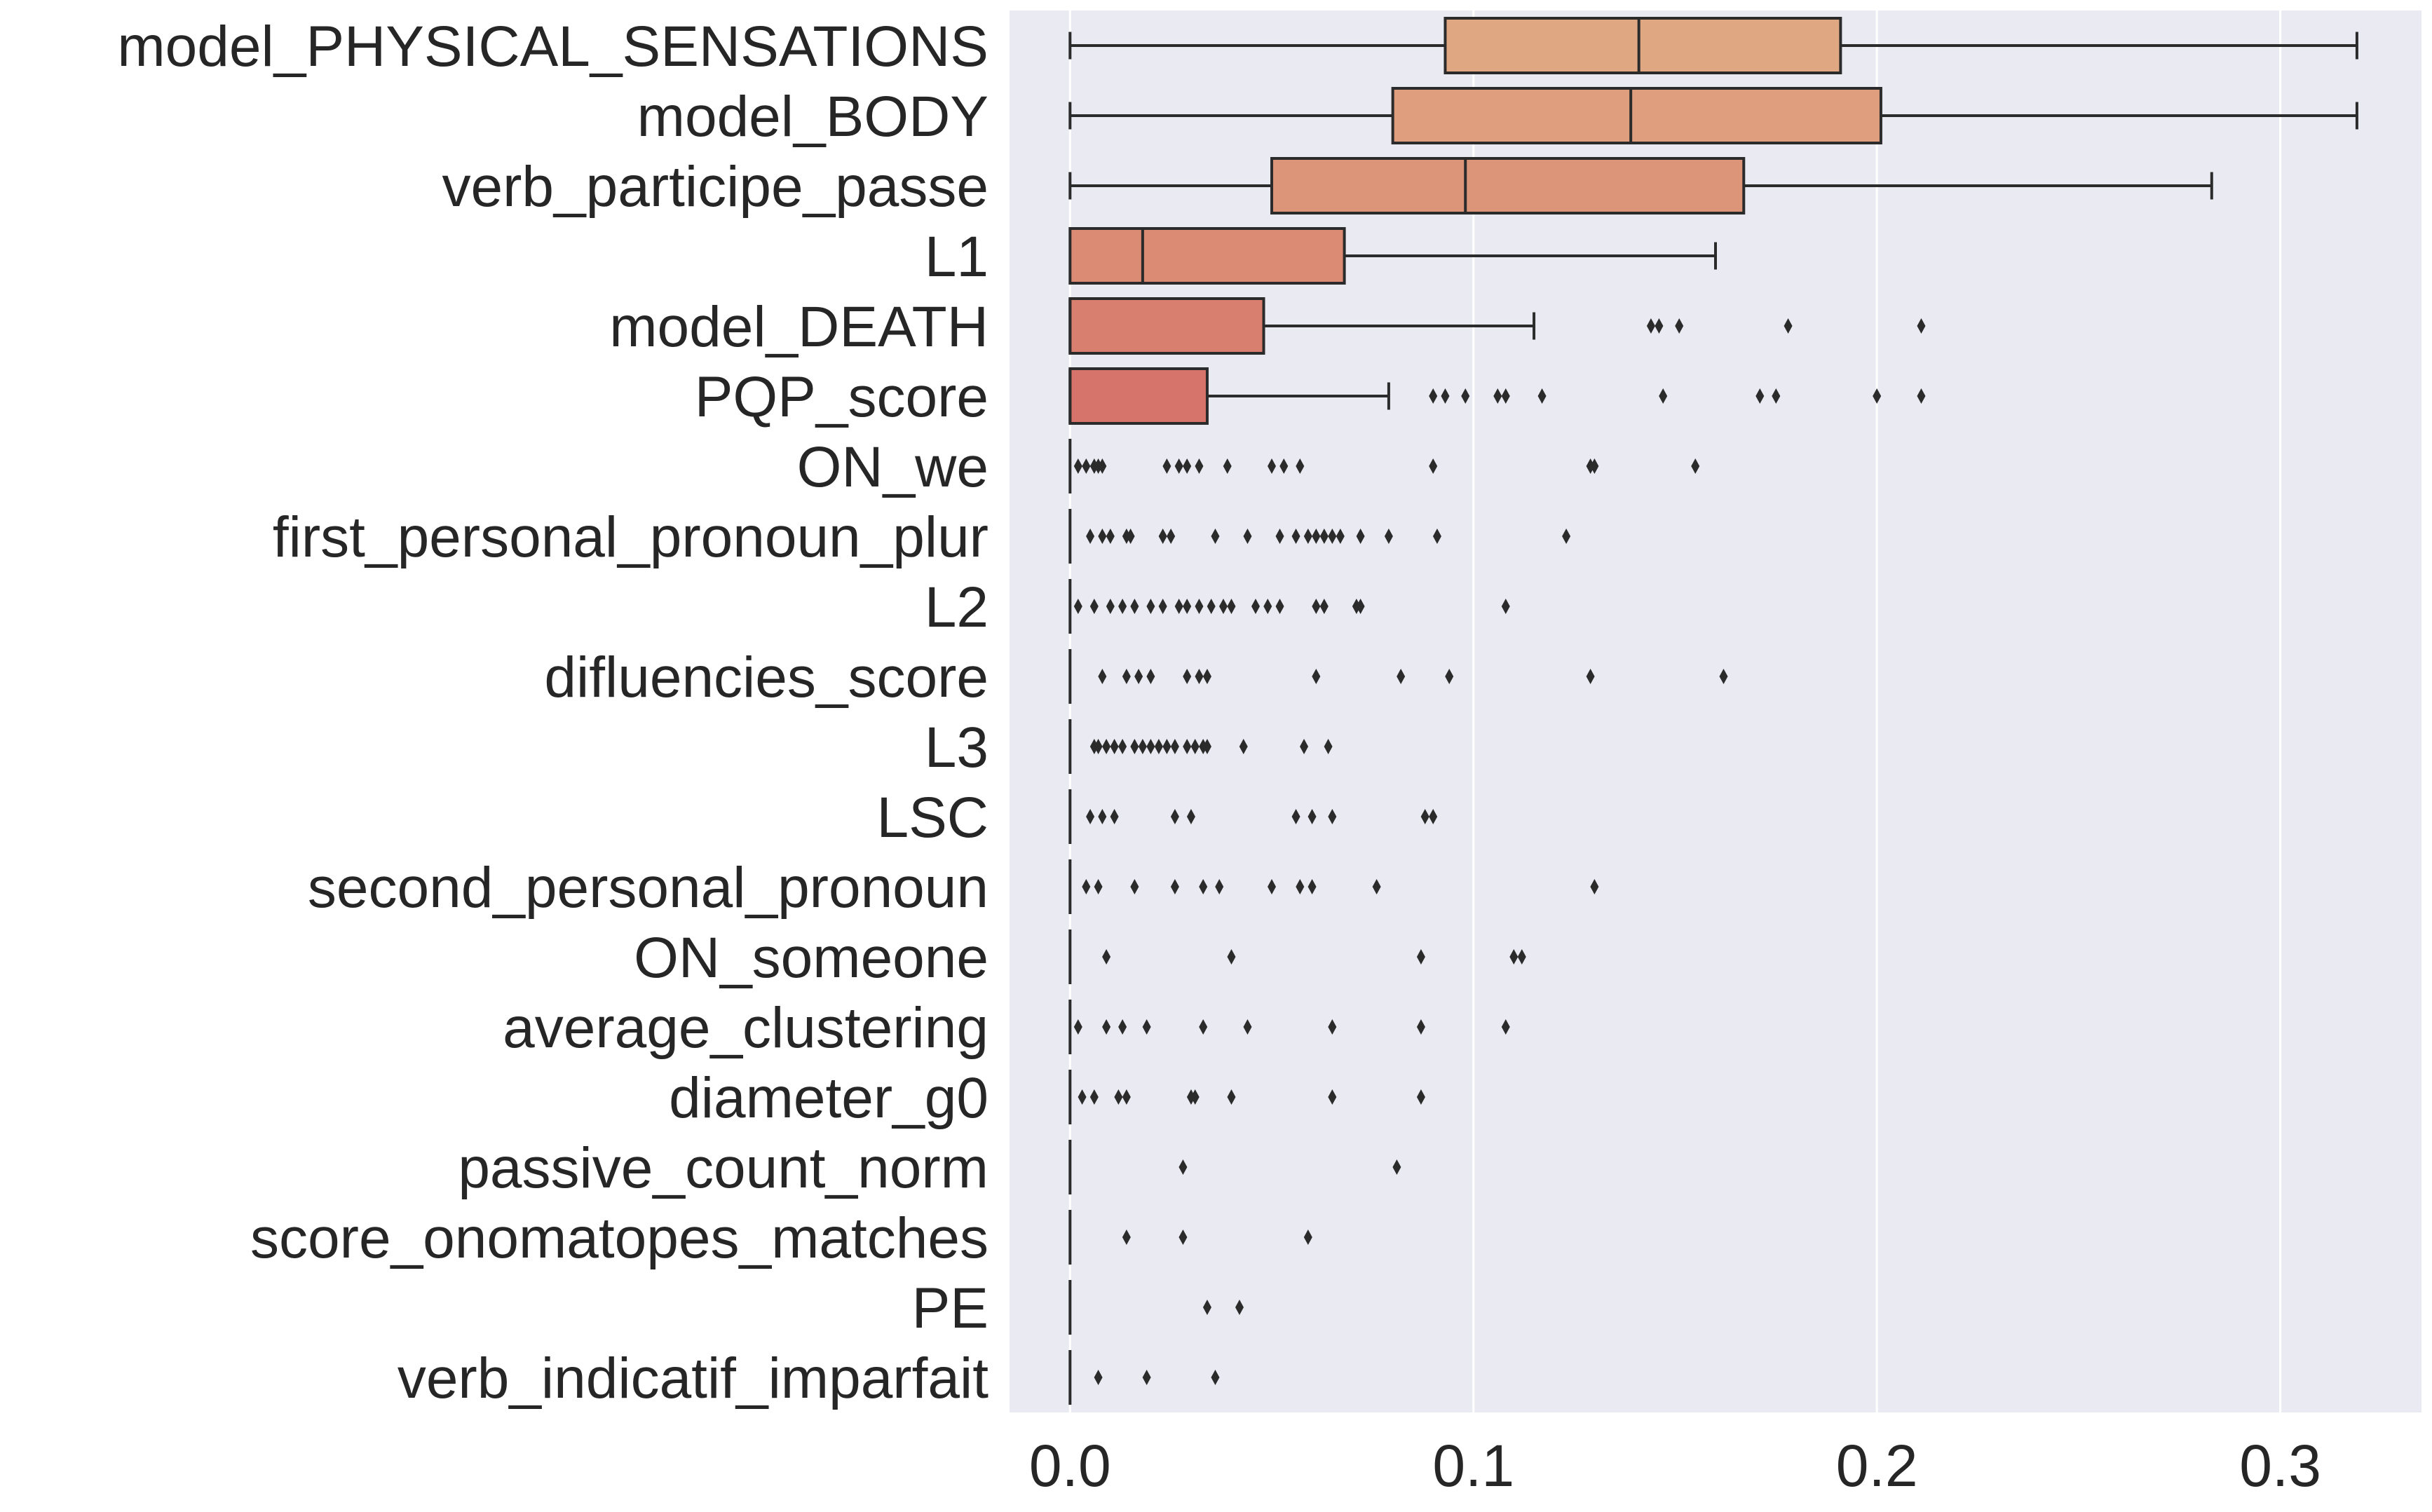 The image size is (2432, 1512). Describe the element at coordinates (693, 1378) in the screenshot. I see `category-label-19: verb_indicatif_imparfait` at that location.